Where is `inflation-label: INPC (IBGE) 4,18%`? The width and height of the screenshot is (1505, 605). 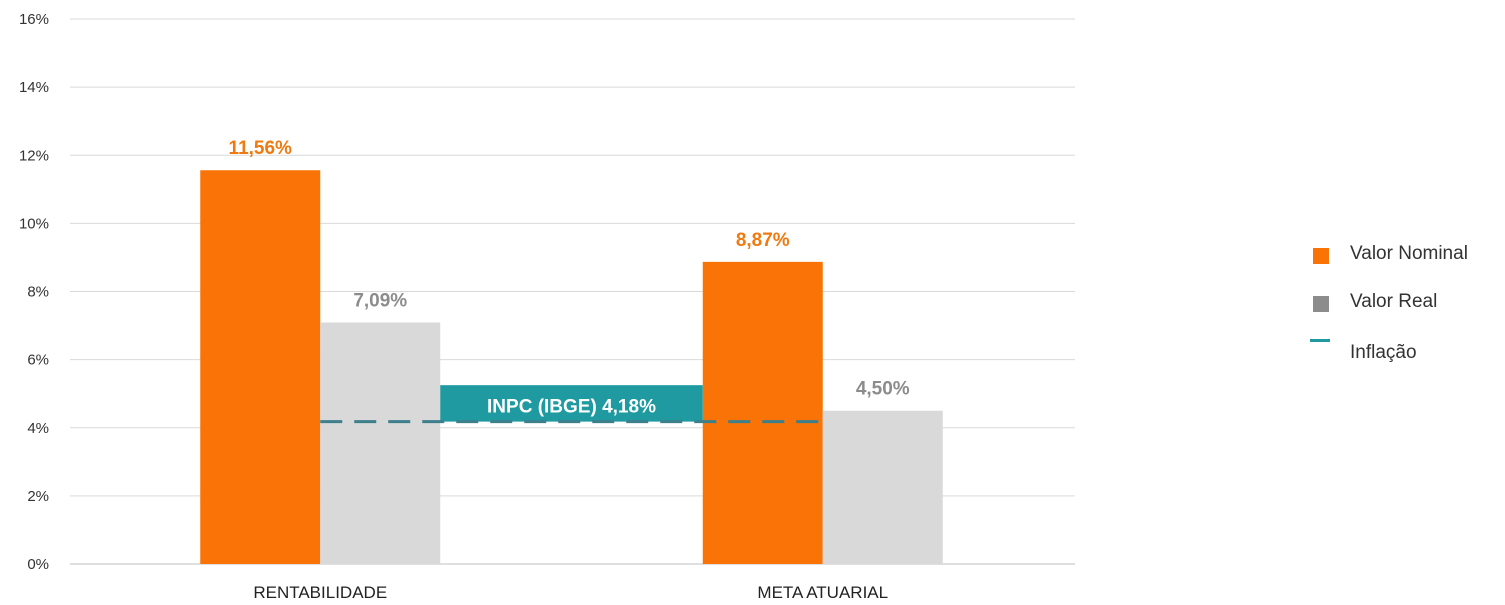 inflation-label: INPC (IBGE) 4,18% is located at coordinates (571, 407).